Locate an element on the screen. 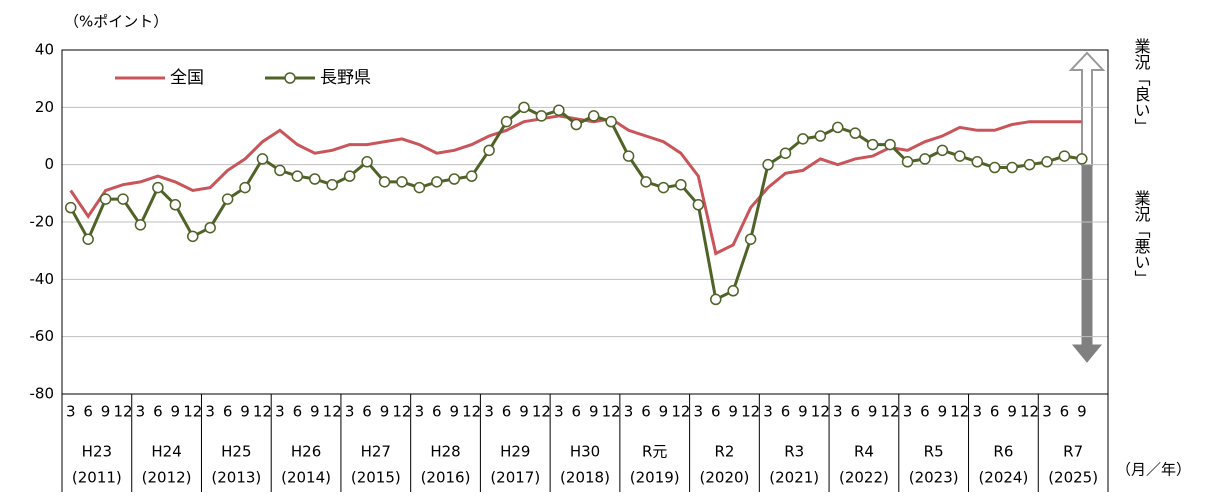 The height and width of the screenshot is (497, 1205). year-sub-label: (2020) is located at coordinates (725, 478).